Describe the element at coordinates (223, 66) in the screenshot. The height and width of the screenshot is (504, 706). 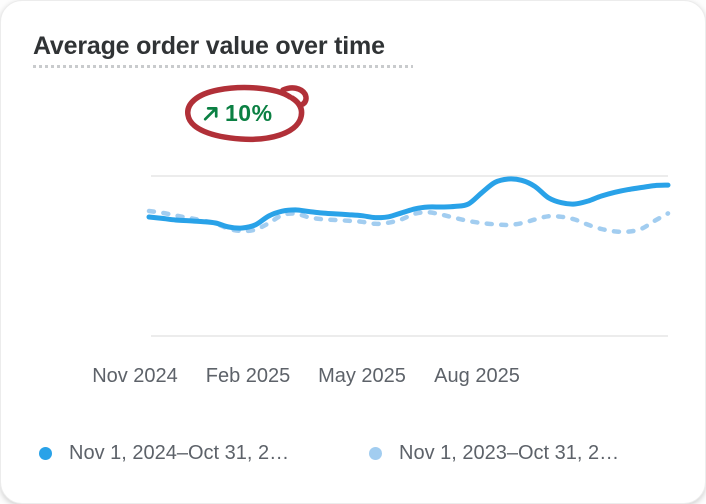
I see `metric-title-dotted-underline` at that location.